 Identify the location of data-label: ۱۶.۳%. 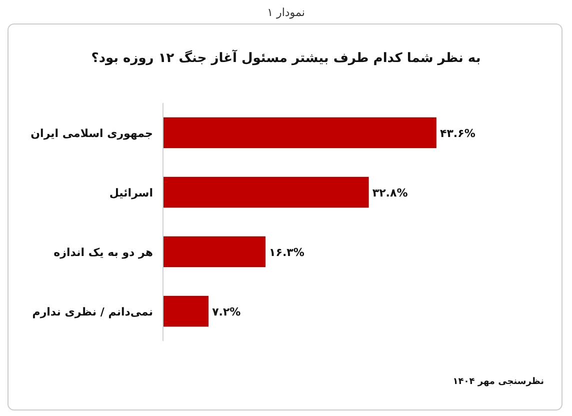
(286, 252).